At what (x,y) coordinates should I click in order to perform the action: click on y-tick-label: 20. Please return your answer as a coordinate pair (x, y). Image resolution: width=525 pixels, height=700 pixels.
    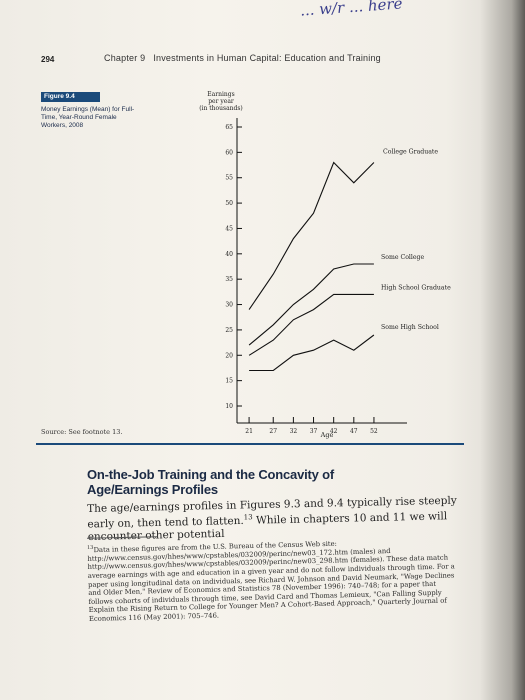
    Looking at the image, I should click on (229, 355).